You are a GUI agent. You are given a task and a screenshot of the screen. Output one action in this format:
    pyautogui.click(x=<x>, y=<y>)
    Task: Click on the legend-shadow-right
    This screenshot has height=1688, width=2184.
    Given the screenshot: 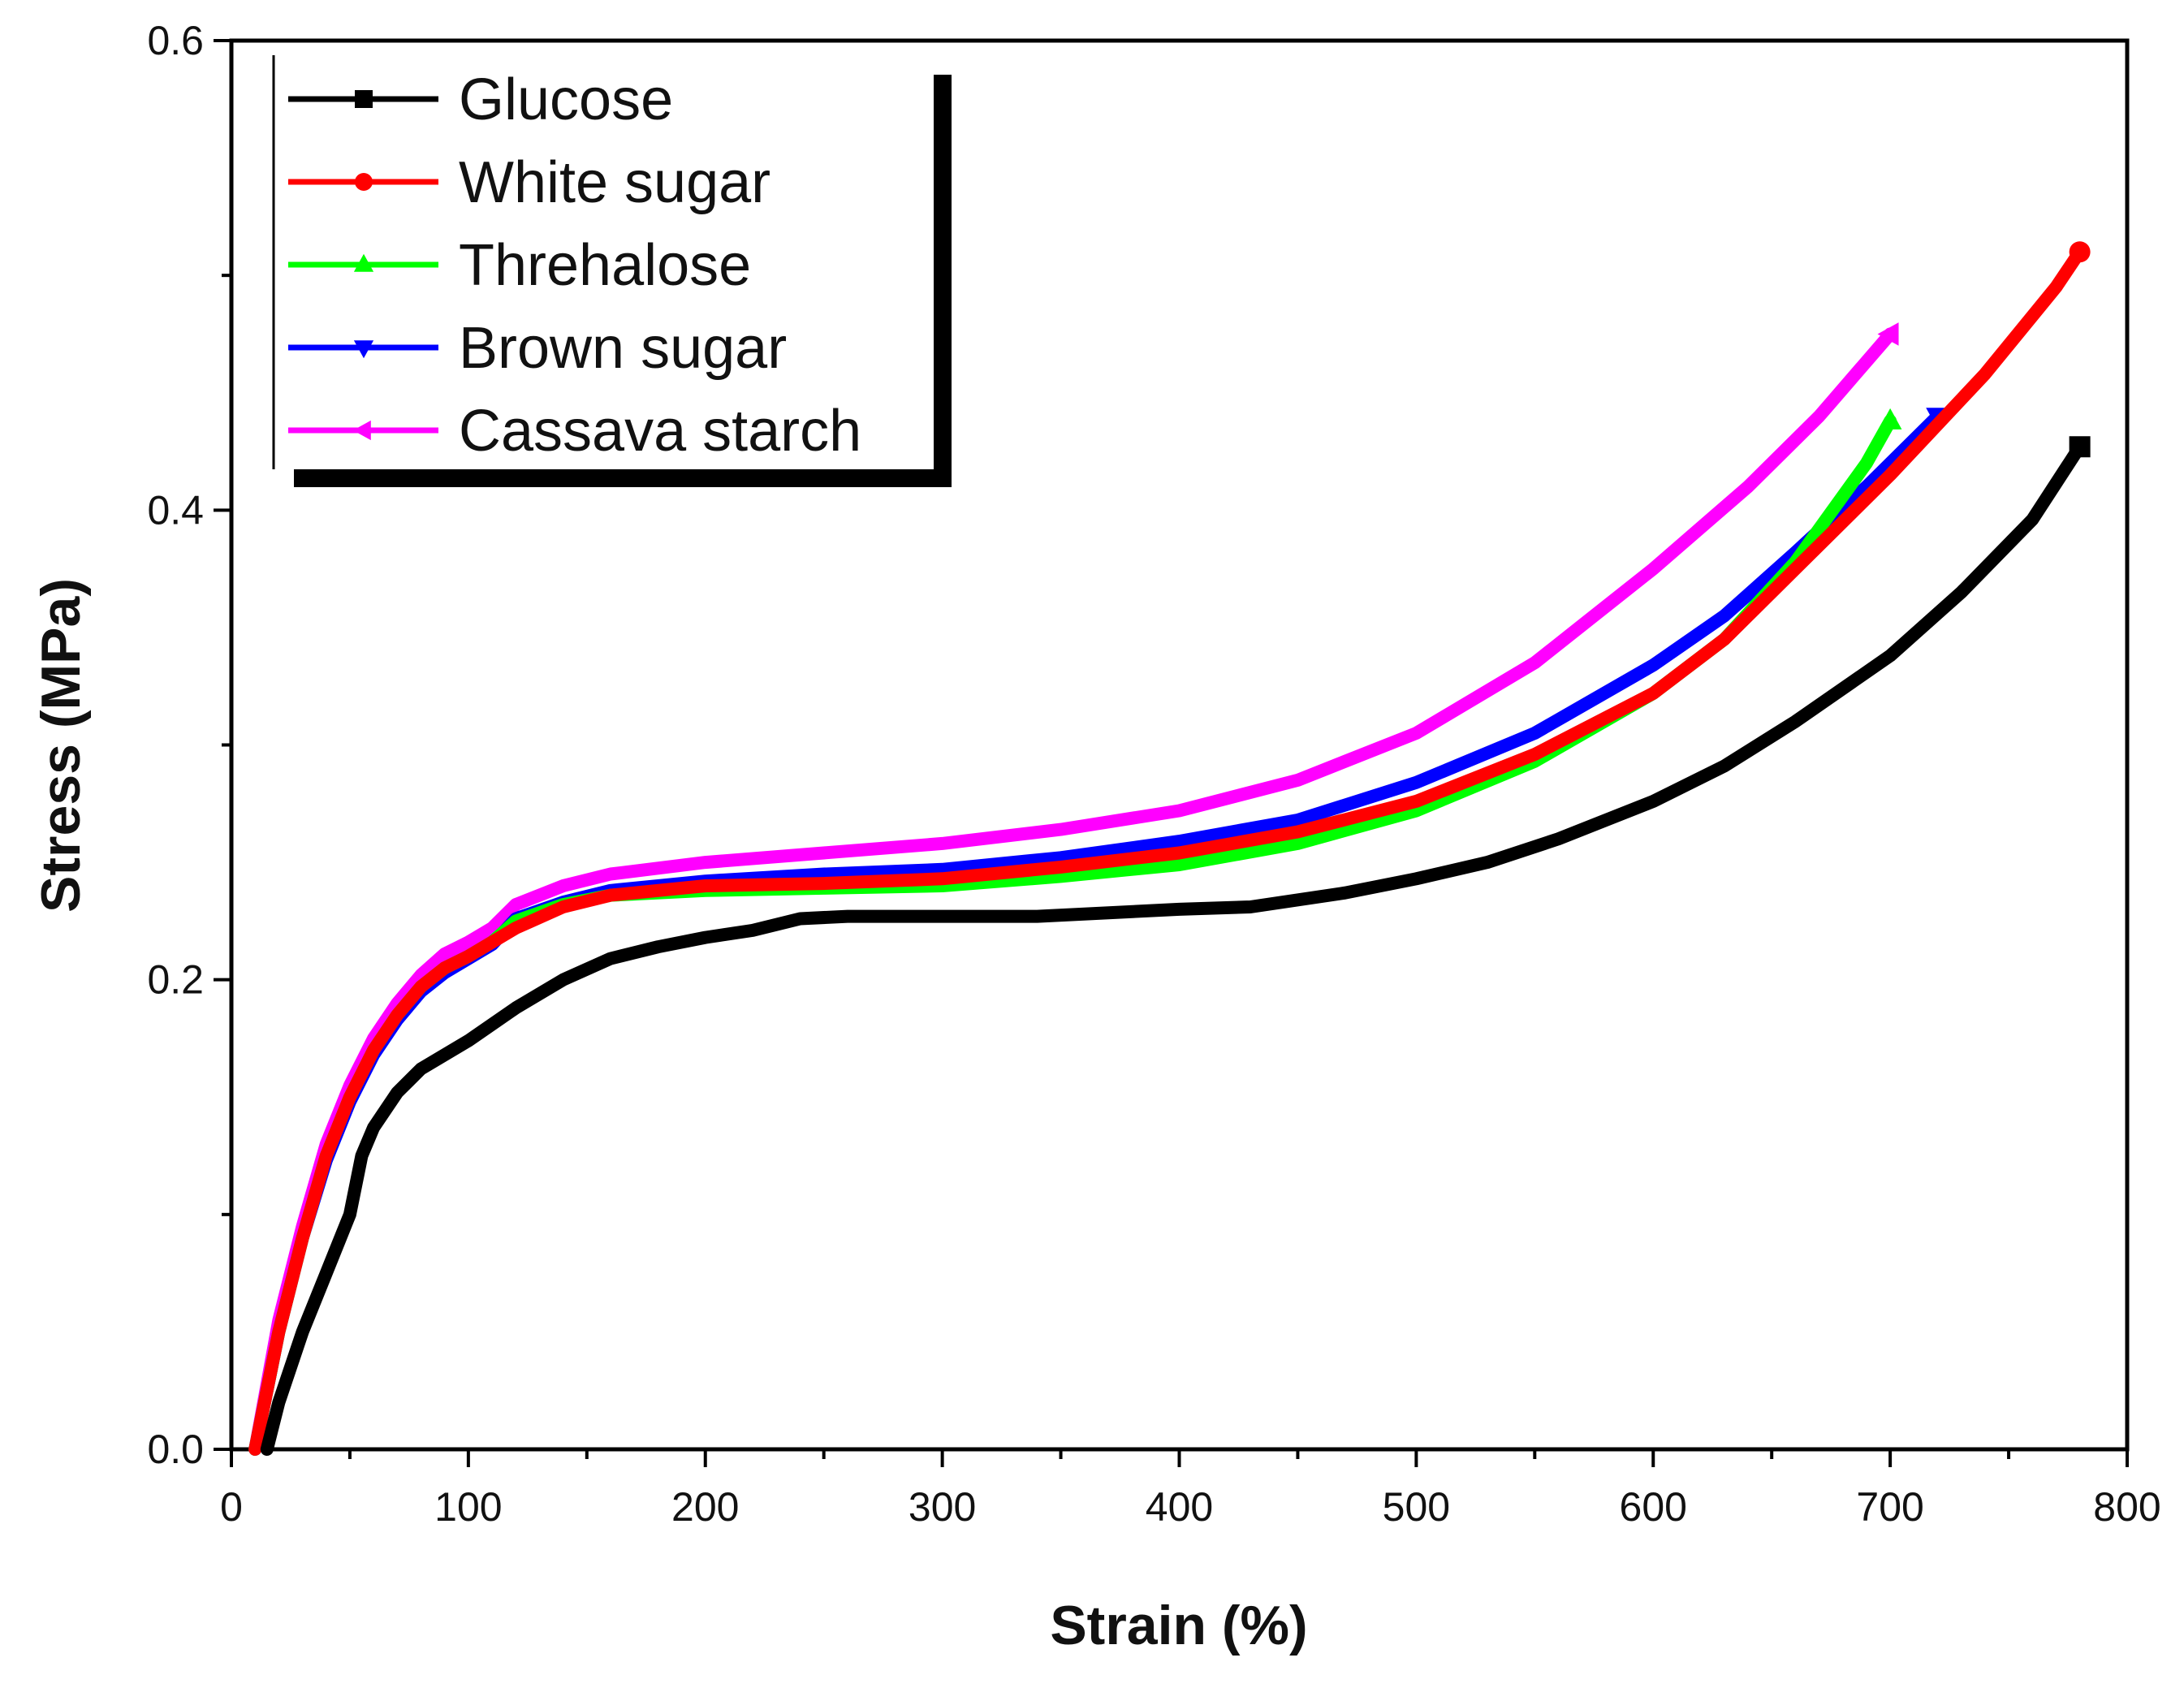 What is the action you would take?
    pyautogui.click(x=943, y=281)
    